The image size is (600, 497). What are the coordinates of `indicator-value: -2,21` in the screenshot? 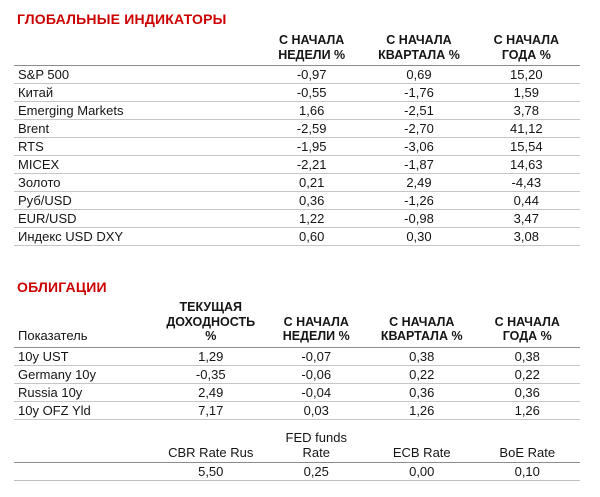 It's located at (312, 164).